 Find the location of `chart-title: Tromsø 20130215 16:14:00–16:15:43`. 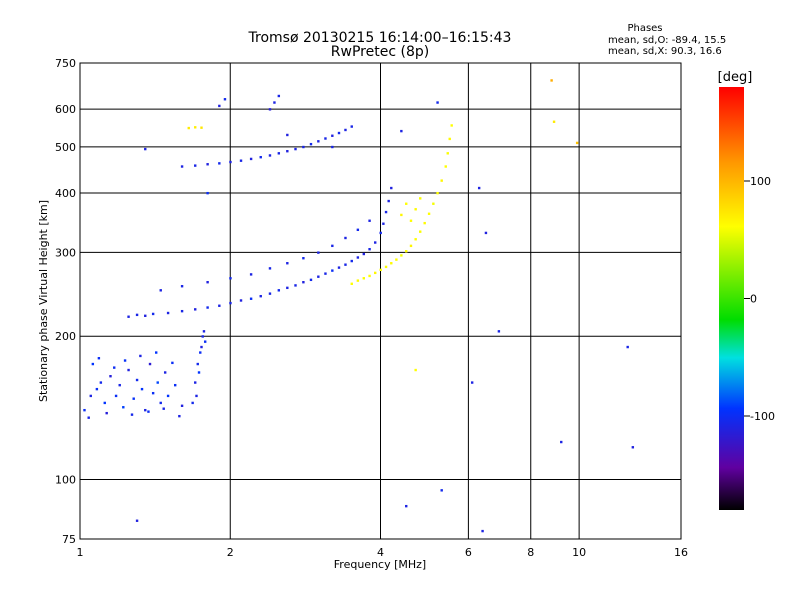

chart-title: Tromsø 20130215 16:14:00–16:15:43 is located at coordinates (380, 38).